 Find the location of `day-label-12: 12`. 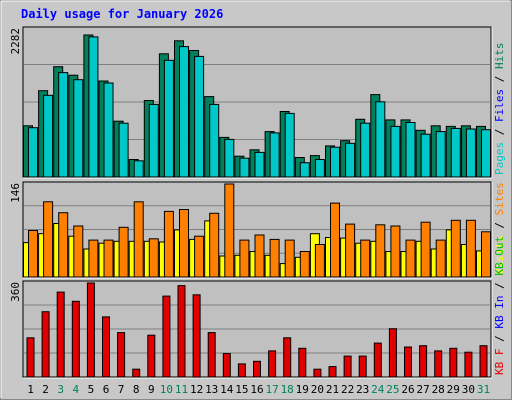

day-label-12: 12 is located at coordinates (196, 389).